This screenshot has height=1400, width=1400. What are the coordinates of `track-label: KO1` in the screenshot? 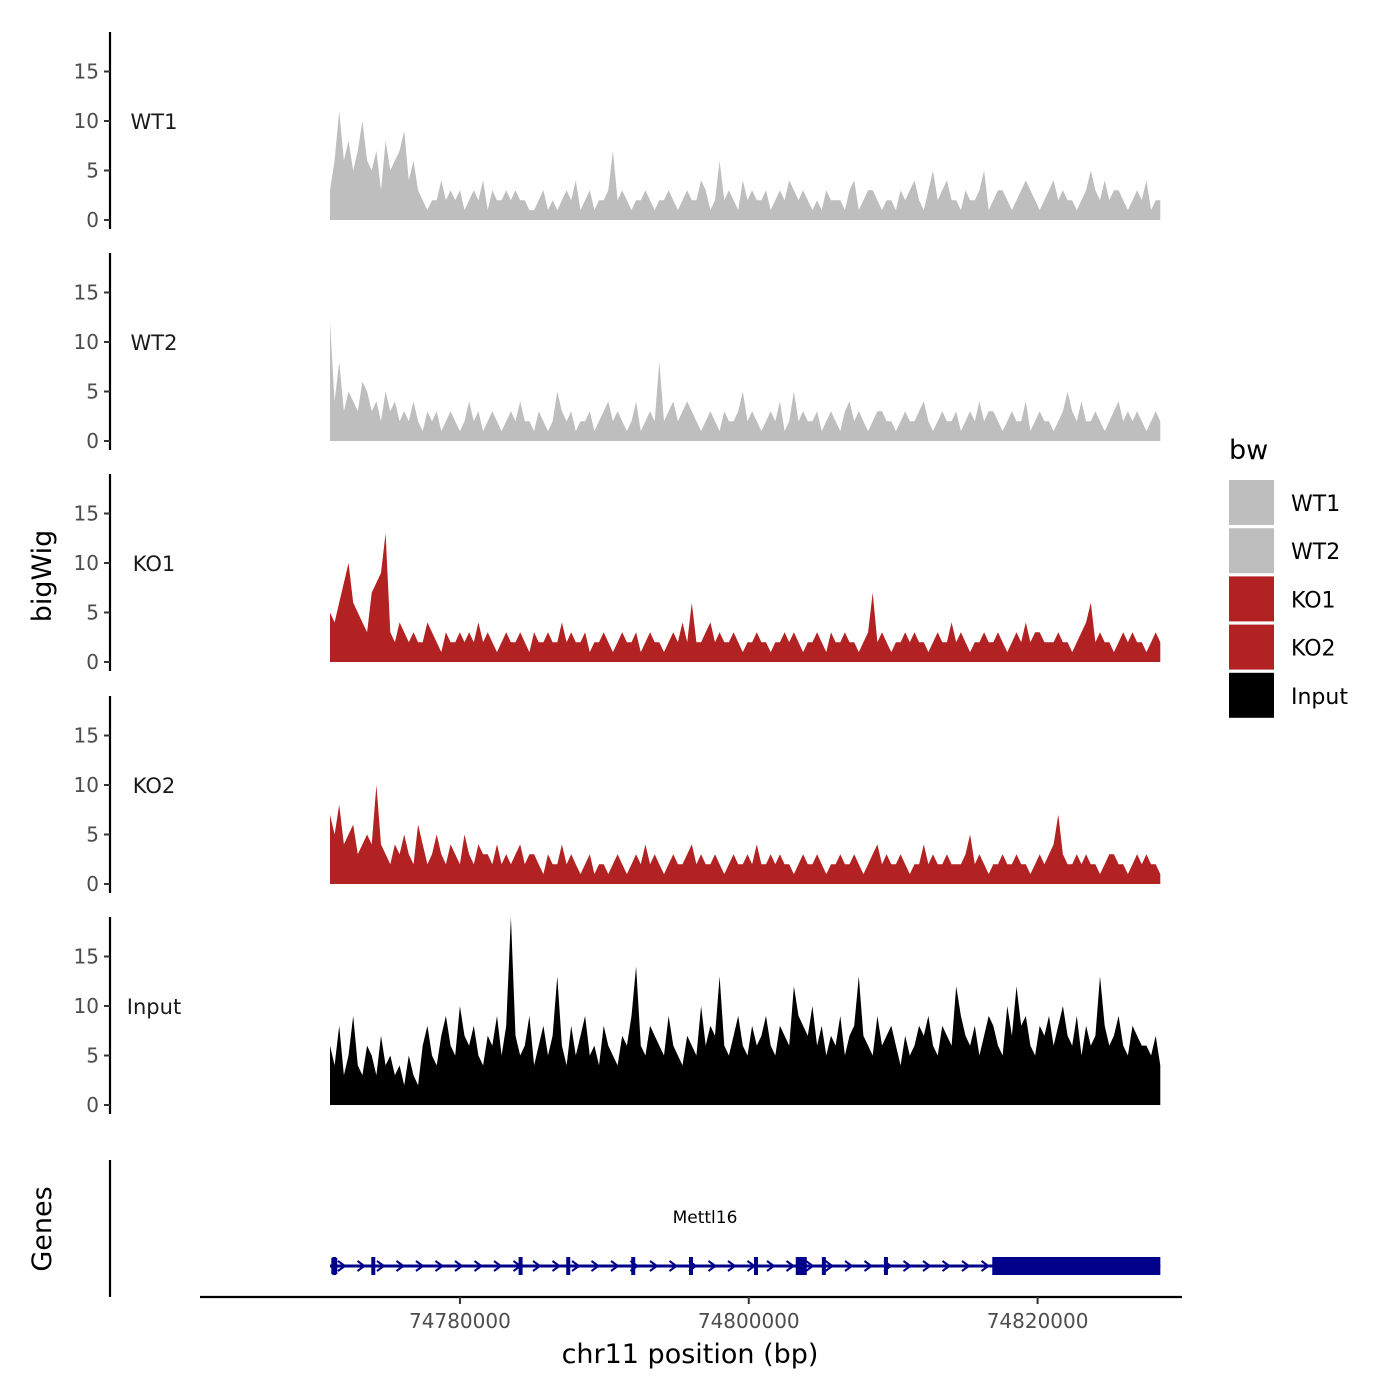 It's located at (154, 564).